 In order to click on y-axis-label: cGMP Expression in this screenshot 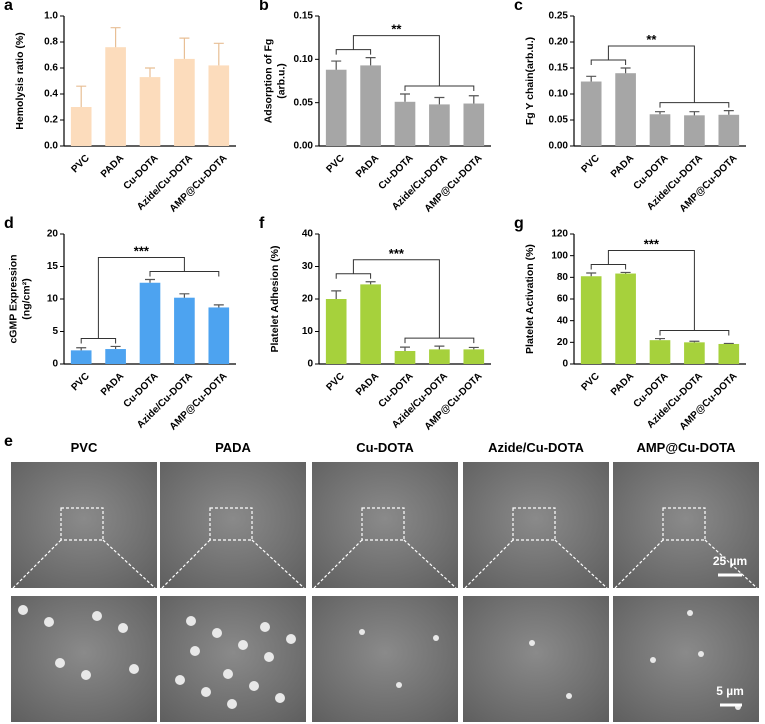, I will do `click(13, 298)`.